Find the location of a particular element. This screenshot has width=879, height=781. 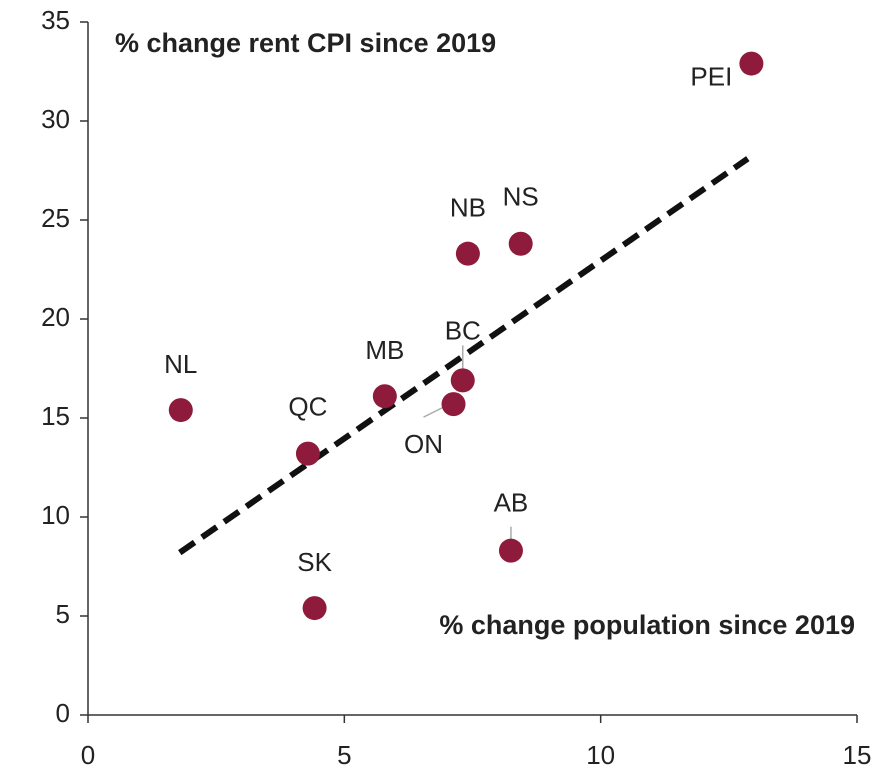

point-label: ON is located at coordinates (423, 444).